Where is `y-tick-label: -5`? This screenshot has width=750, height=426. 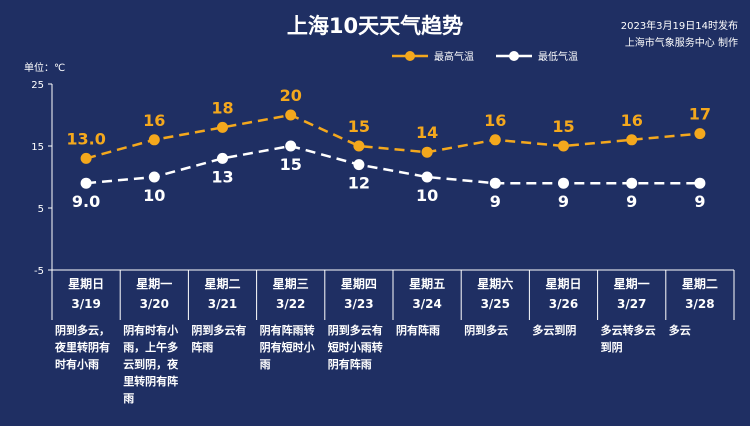
y-tick-label: -5 is located at coordinates (39, 271).